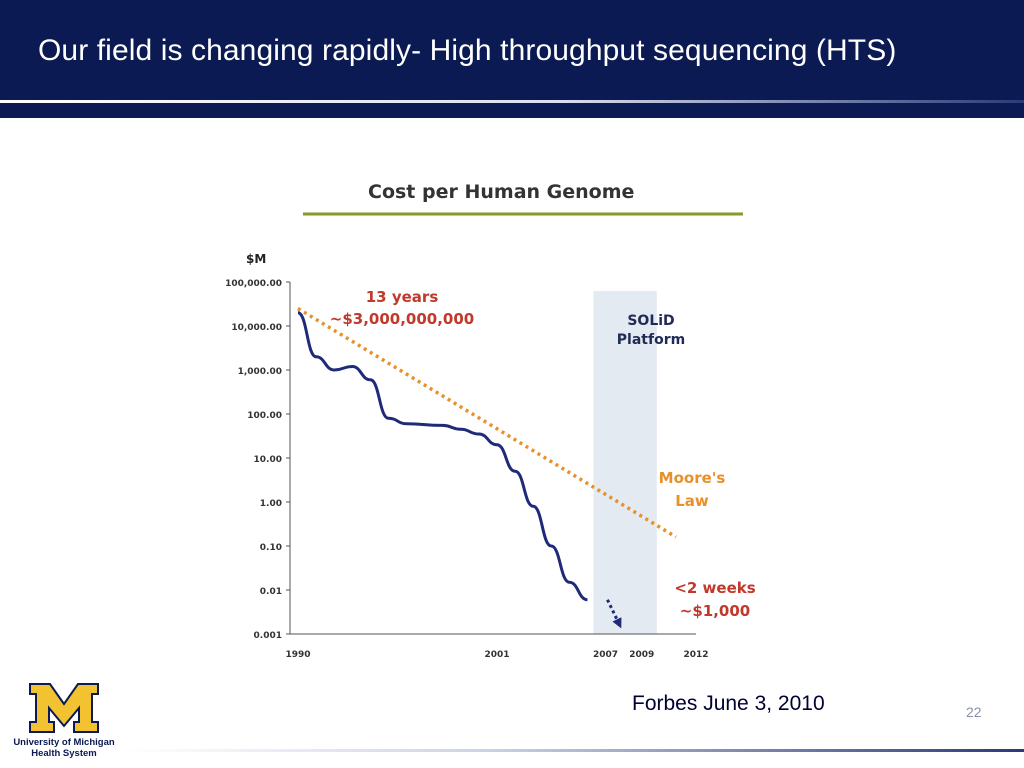 The image size is (1024, 768). What do you see at coordinates (256, 328) in the screenshot?
I see `y-tick-label: 10,000.00` at bounding box center [256, 328].